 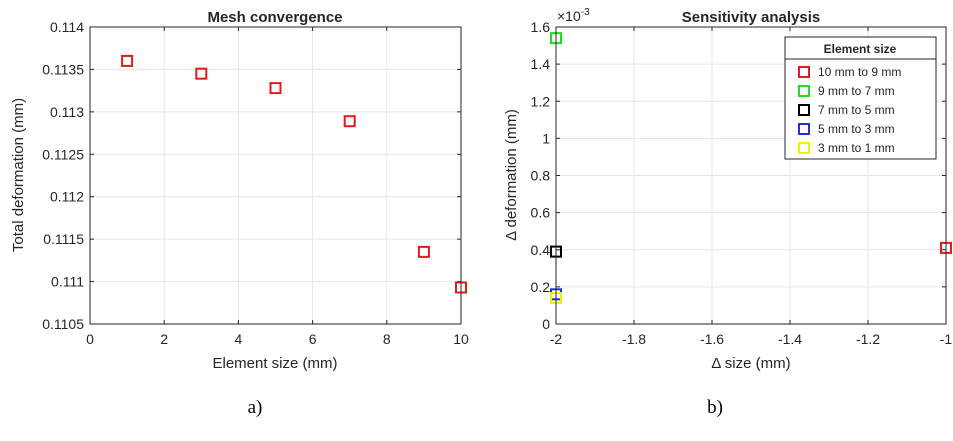 What do you see at coordinates (859, 72) in the screenshot?
I see `legend-label: 10 mm to 9 mm` at bounding box center [859, 72].